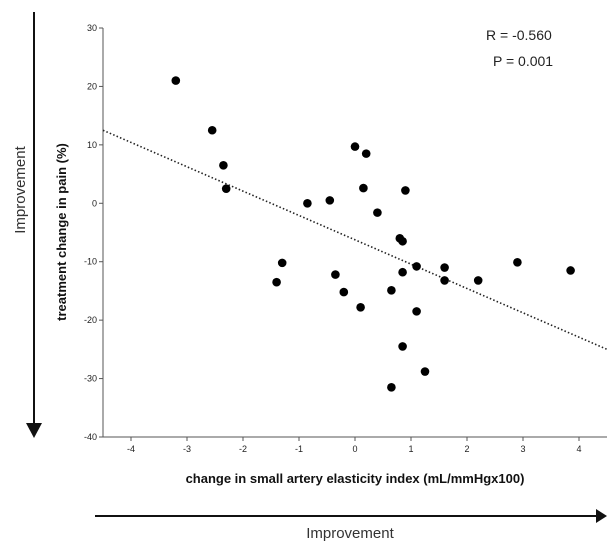 The height and width of the screenshot is (545, 607). I want to click on correlation-r-annotation: R = -0.560, so click(519, 35).